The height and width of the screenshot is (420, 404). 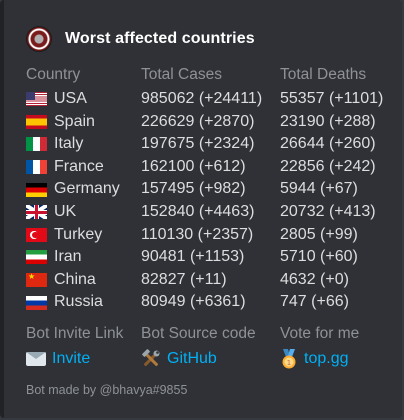 I want to click on country-header: Country, so click(x=53, y=74).